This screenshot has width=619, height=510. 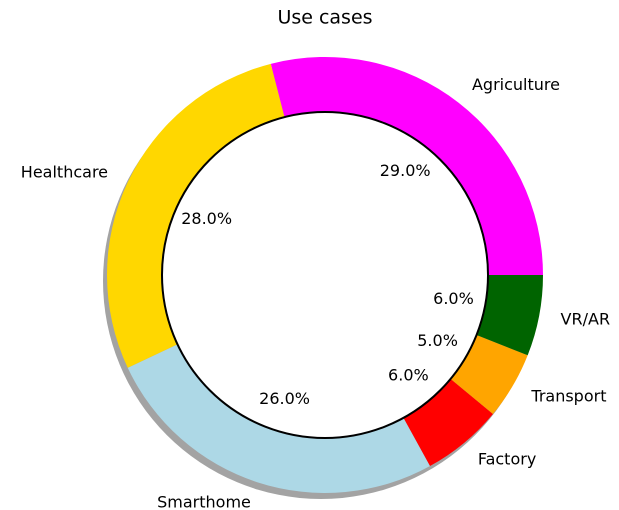 I want to click on value-label: 26.0%, so click(x=284, y=398).